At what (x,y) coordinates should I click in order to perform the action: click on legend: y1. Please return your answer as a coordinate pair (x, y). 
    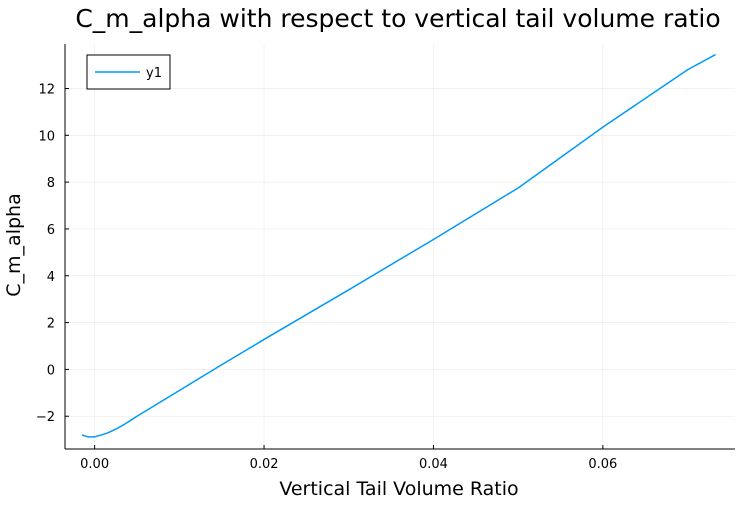
    Looking at the image, I should click on (128, 72).